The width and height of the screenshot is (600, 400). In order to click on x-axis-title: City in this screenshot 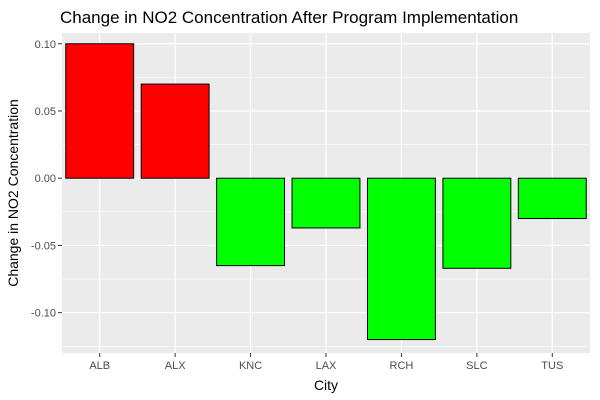, I will do `click(326, 385)`.